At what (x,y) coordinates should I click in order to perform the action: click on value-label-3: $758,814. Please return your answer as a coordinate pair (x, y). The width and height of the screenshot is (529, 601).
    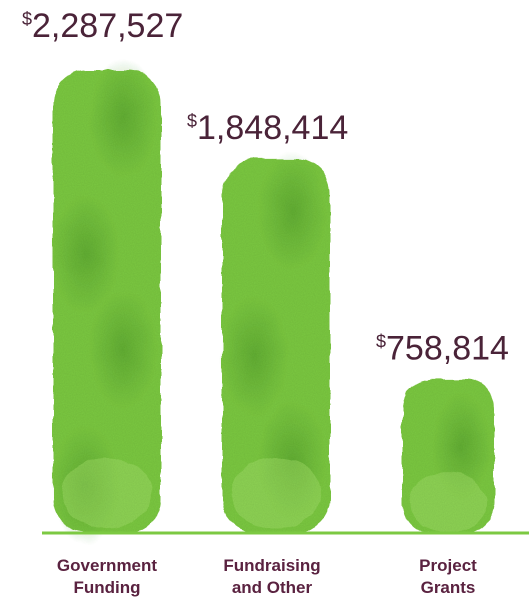
    Looking at the image, I should click on (442, 348).